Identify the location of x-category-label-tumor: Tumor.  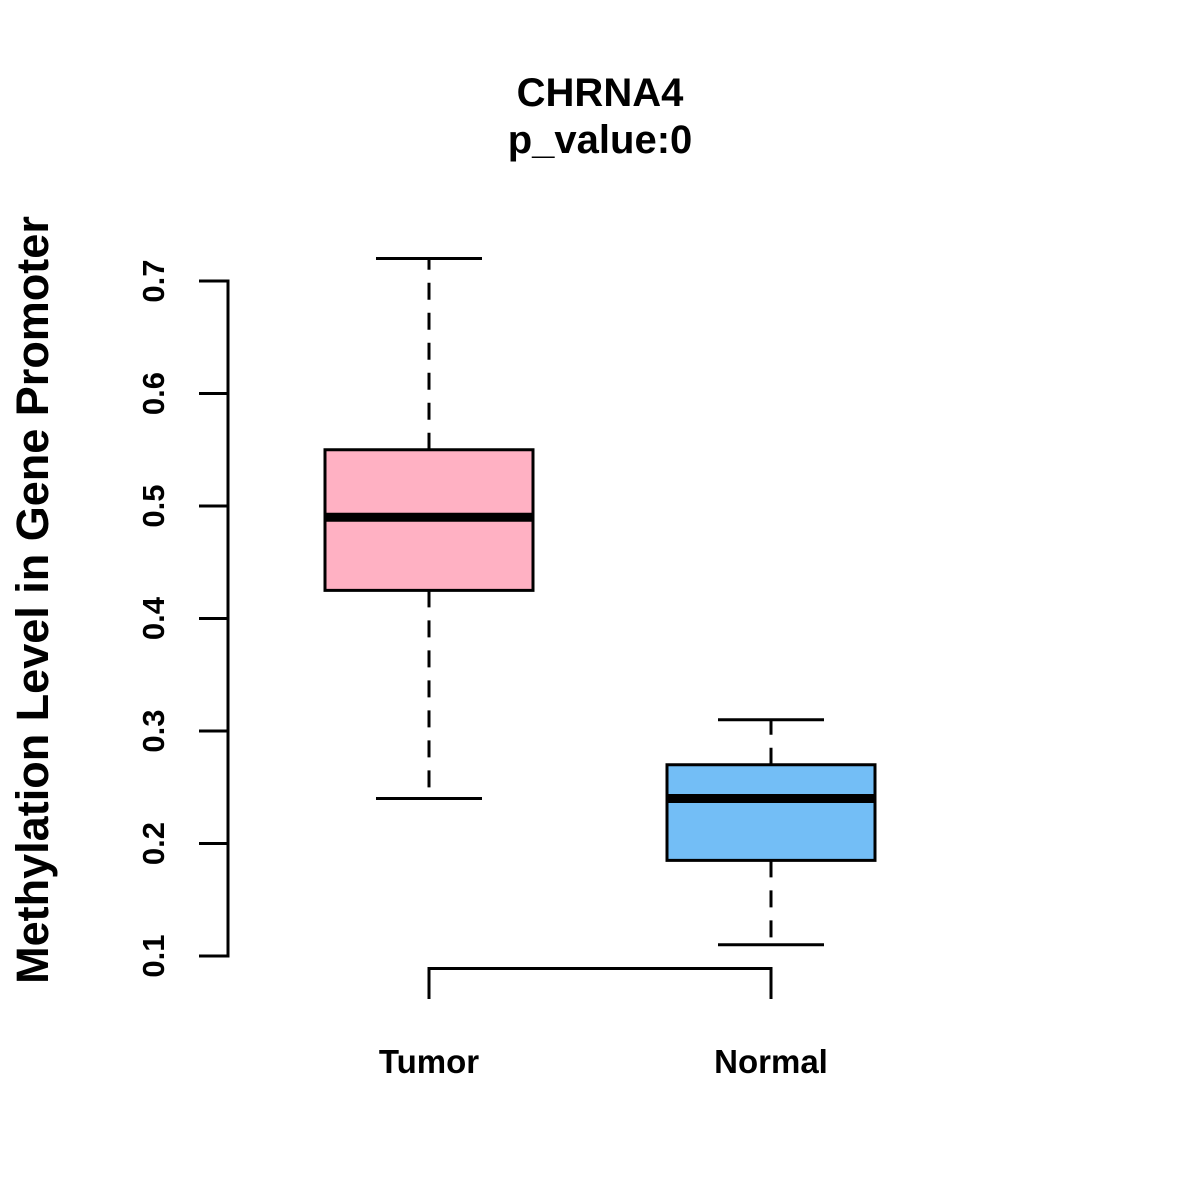
(429, 1061).